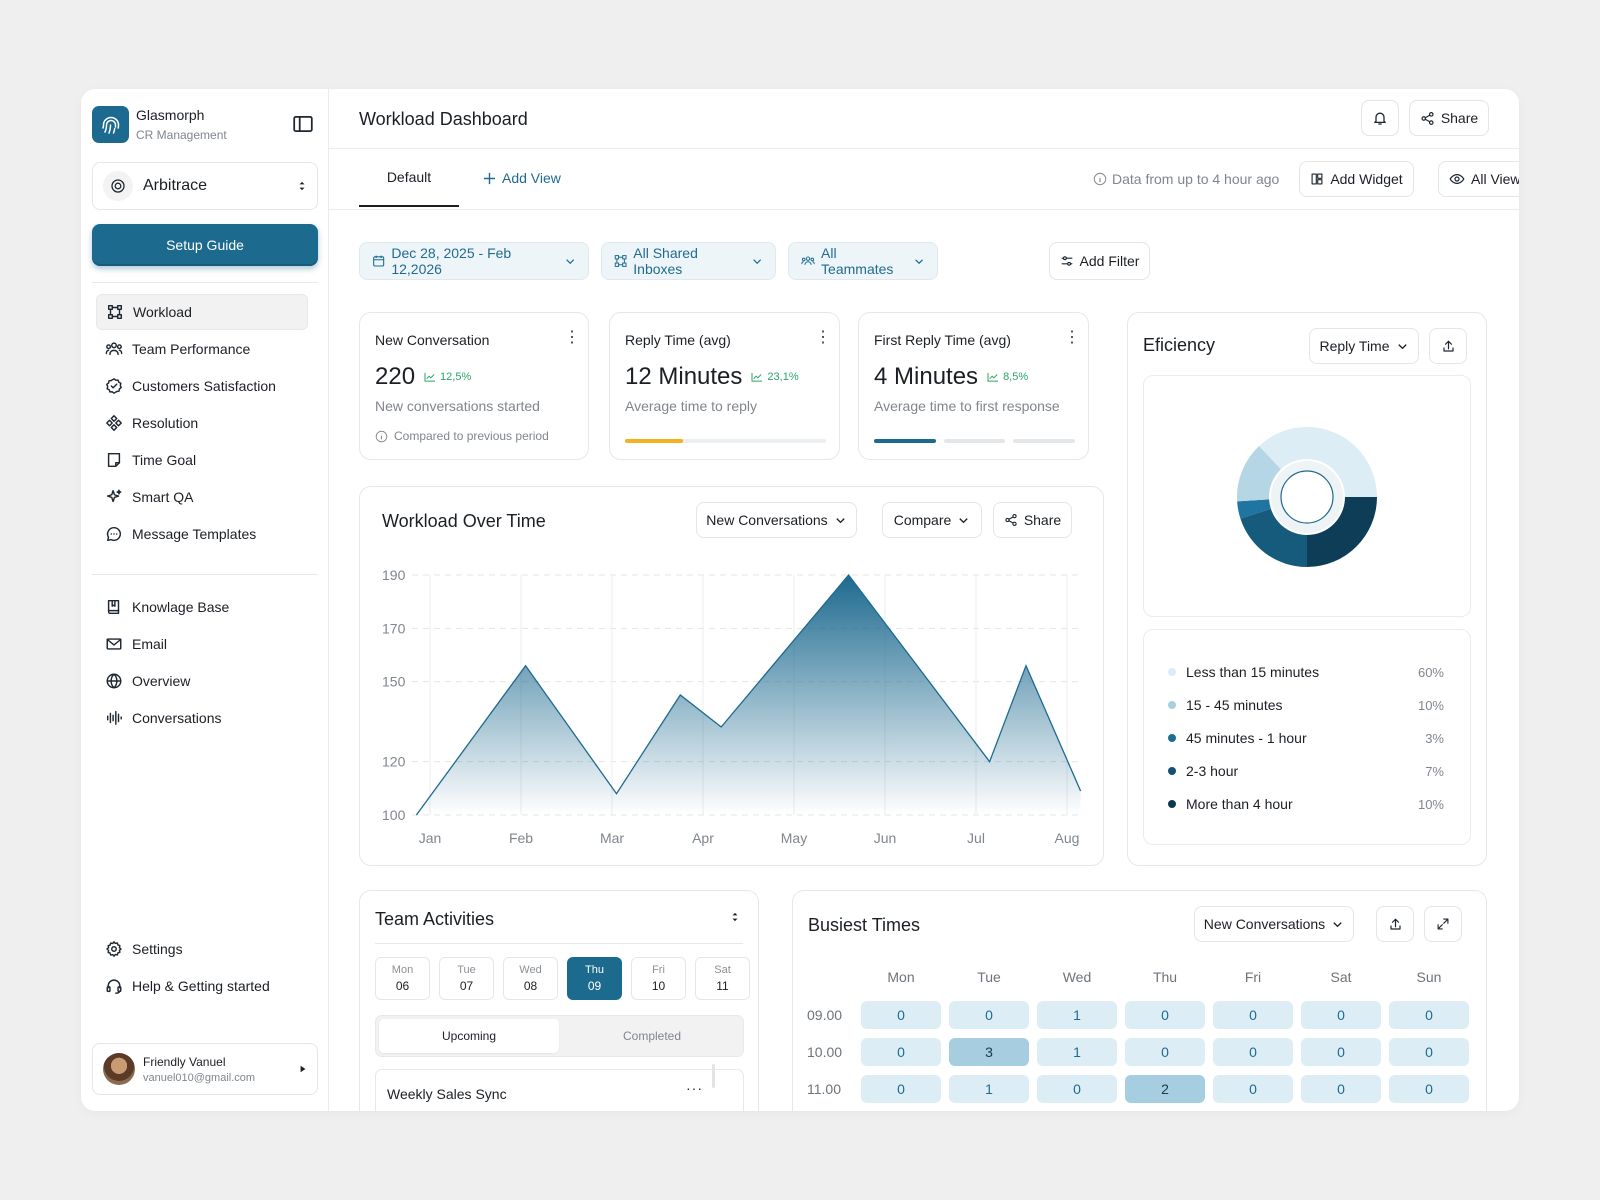 The width and height of the screenshot is (1600, 1200). Describe the element at coordinates (825, 1015) in the screenshot. I see `heatmap-row-time: 09.00` at that location.